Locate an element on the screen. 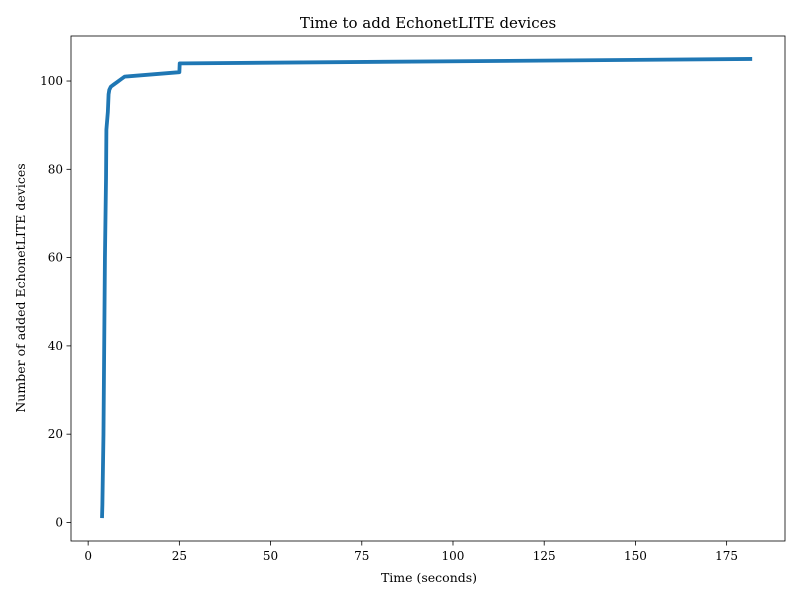  x-tick-label: 150 is located at coordinates (635, 556).